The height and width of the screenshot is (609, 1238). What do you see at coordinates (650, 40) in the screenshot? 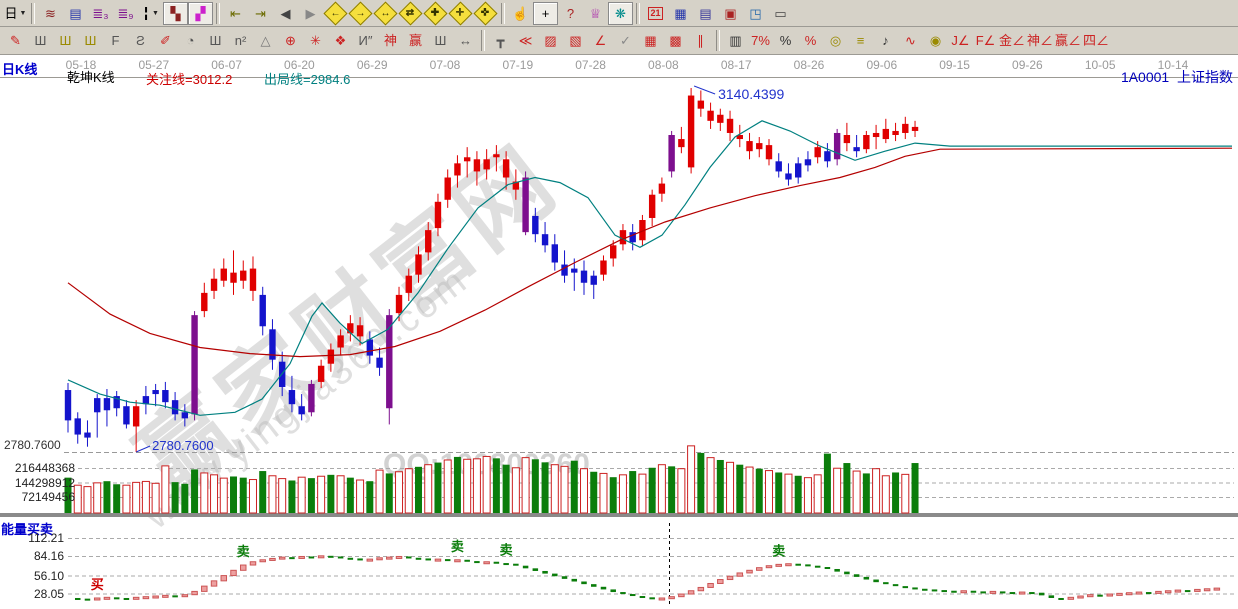
I see `grid-tool-button: ▦` at bounding box center [650, 40].